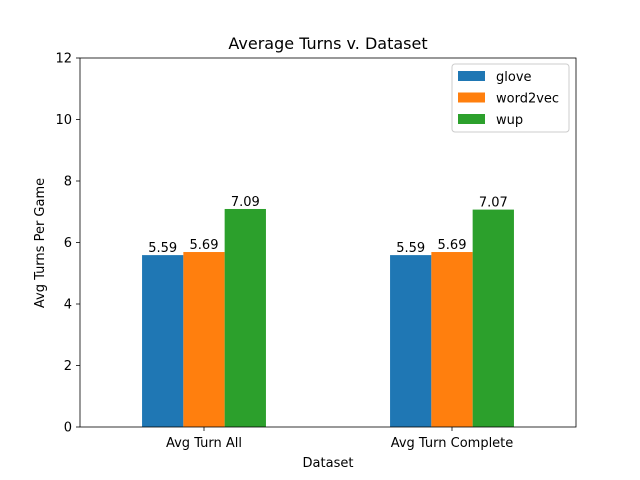 The height and width of the screenshot is (480, 640). What do you see at coordinates (471, 76) in the screenshot?
I see `legend-swatch-glove` at bounding box center [471, 76].